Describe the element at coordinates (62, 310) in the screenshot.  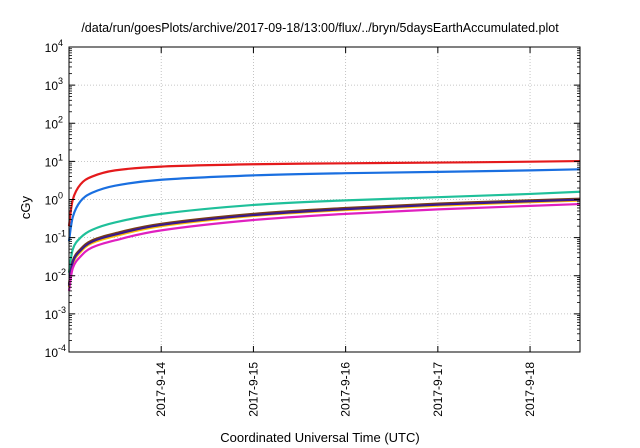
I see `y-tick-exponent: -3` at that location.